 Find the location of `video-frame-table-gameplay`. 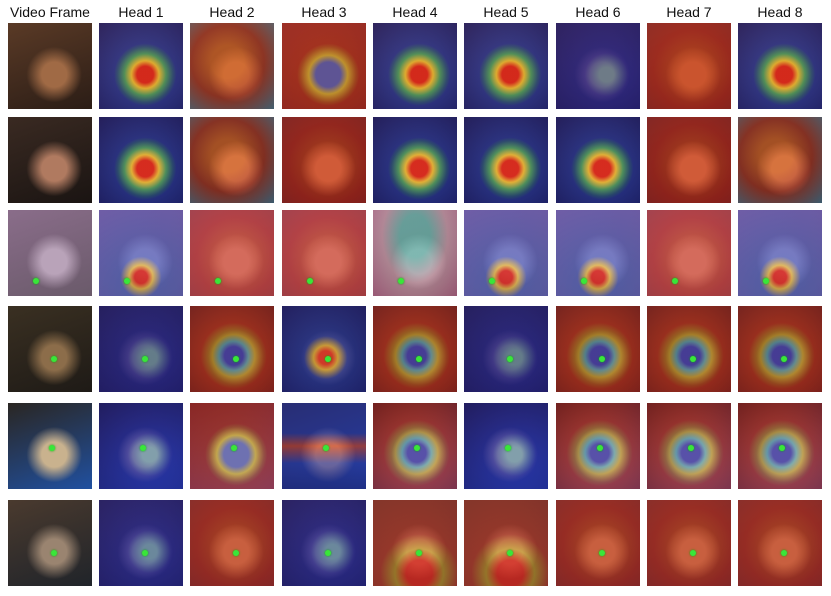

video-frame-table-gameplay is located at coordinates (50, 543).